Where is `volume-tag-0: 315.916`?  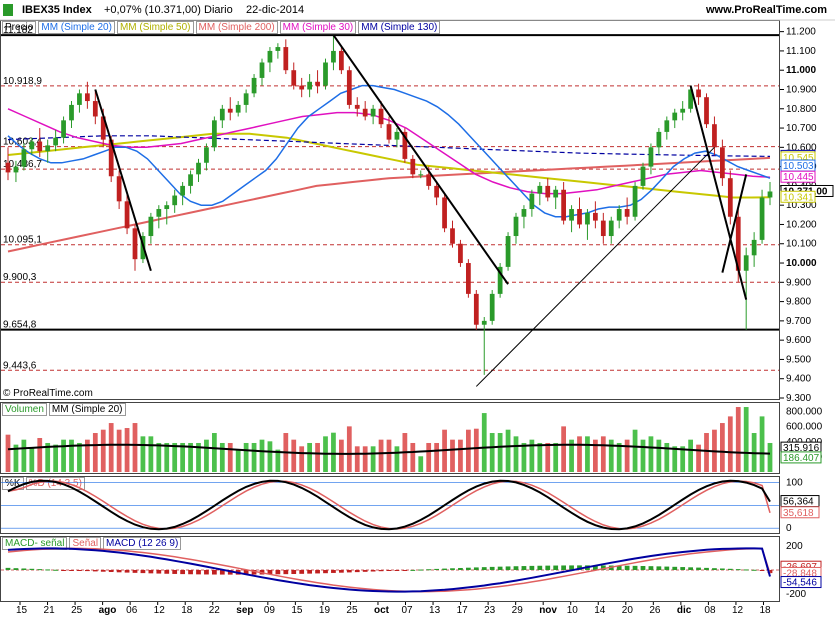
volume-tag-0: 315.916 is located at coordinates (801, 448).